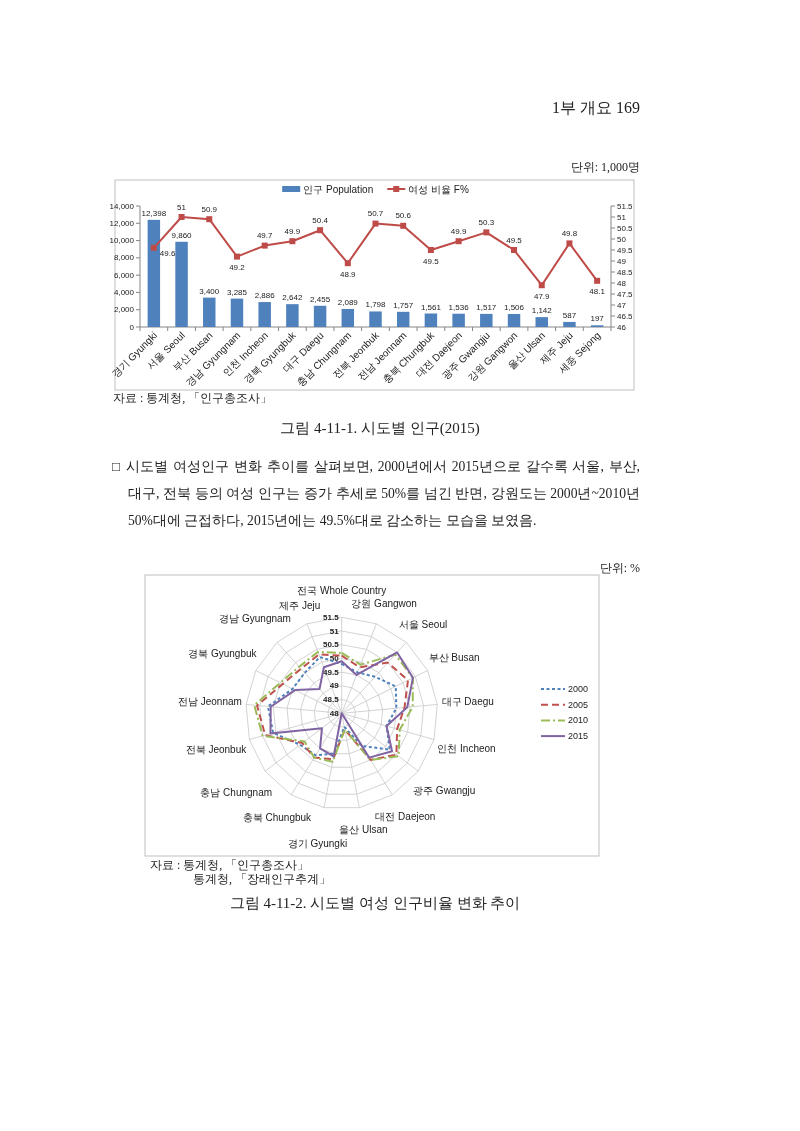  Describe the element at coordinates (597, 292) in the screenshot. I see `data-label: 48.1` at that location.